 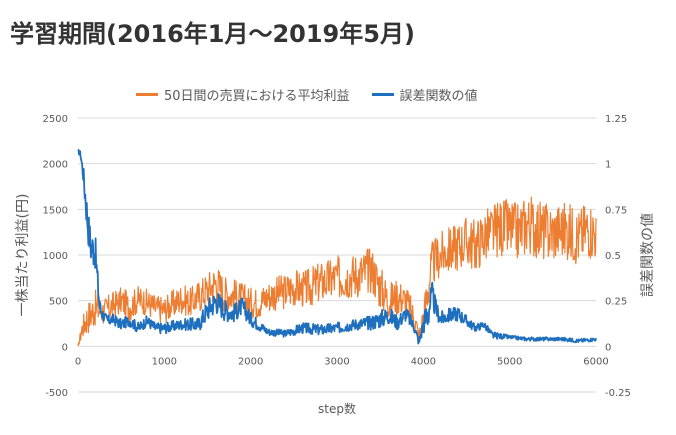 What do you see at coordinates (164, 361) in the screenshot?
I see `x-tick-label: 1000` at bounding box center [164, 361].